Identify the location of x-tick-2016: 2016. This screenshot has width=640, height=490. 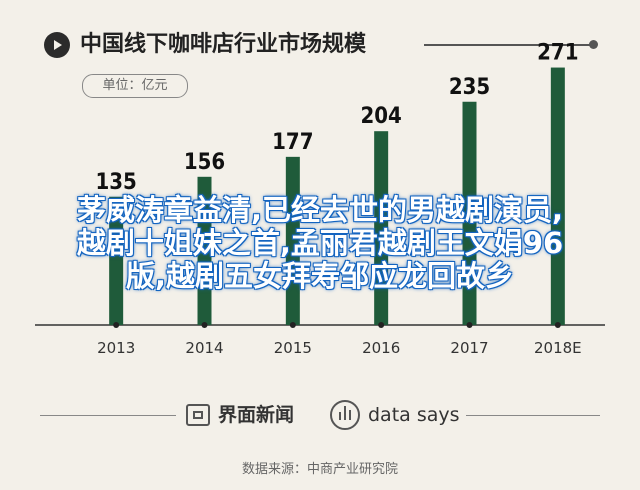
(381, 348).